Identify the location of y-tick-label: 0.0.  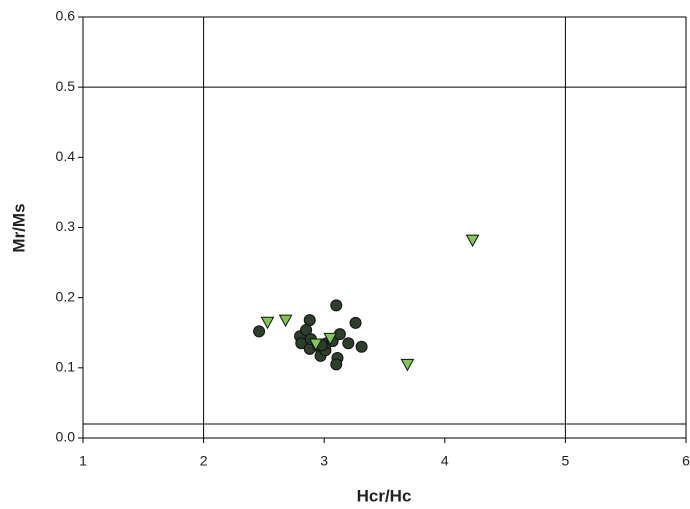
(66, 437).